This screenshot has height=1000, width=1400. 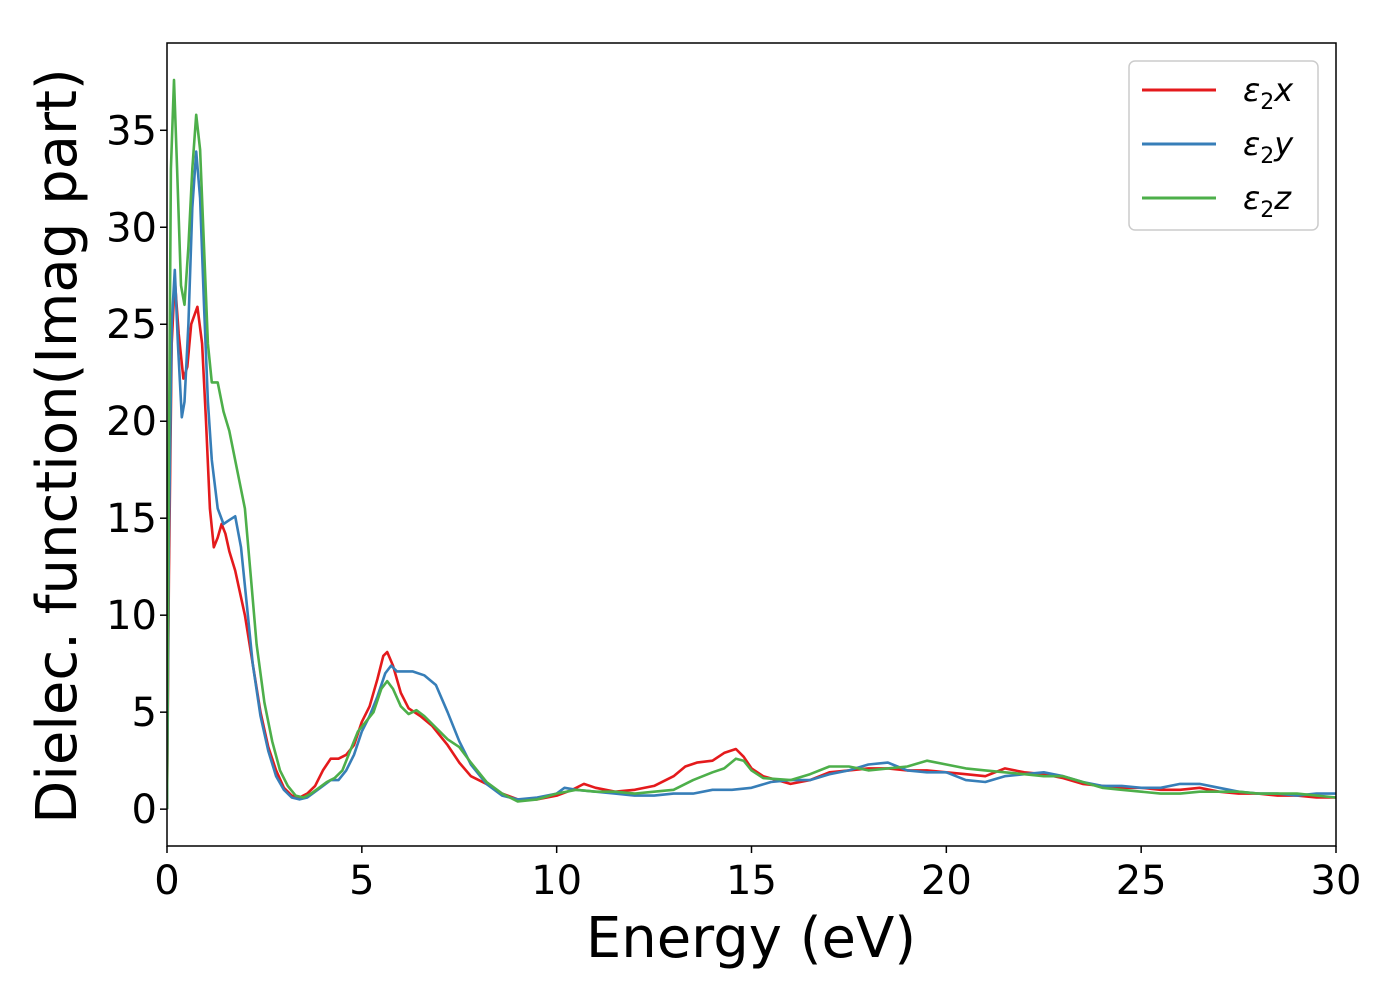 I want to click on y-tick-label: 15, so click(x=131, y=519).